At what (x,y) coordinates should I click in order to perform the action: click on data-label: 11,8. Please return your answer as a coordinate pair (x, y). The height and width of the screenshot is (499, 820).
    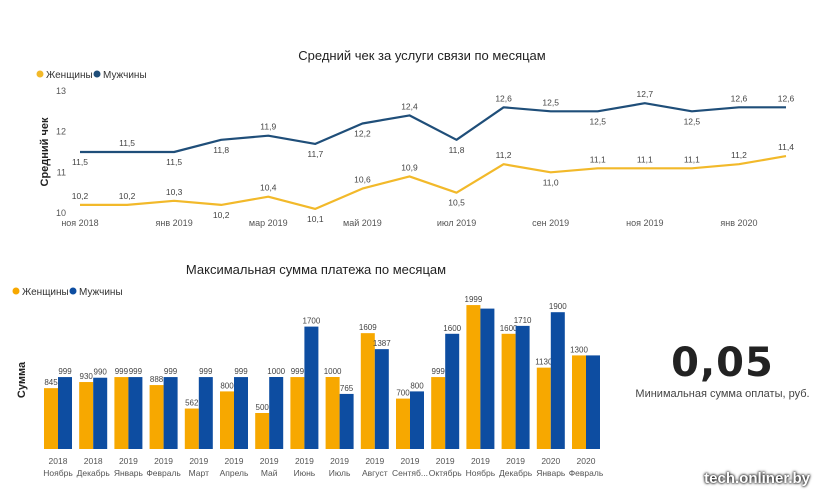
    Looking at the image, I should click on (221, 150).